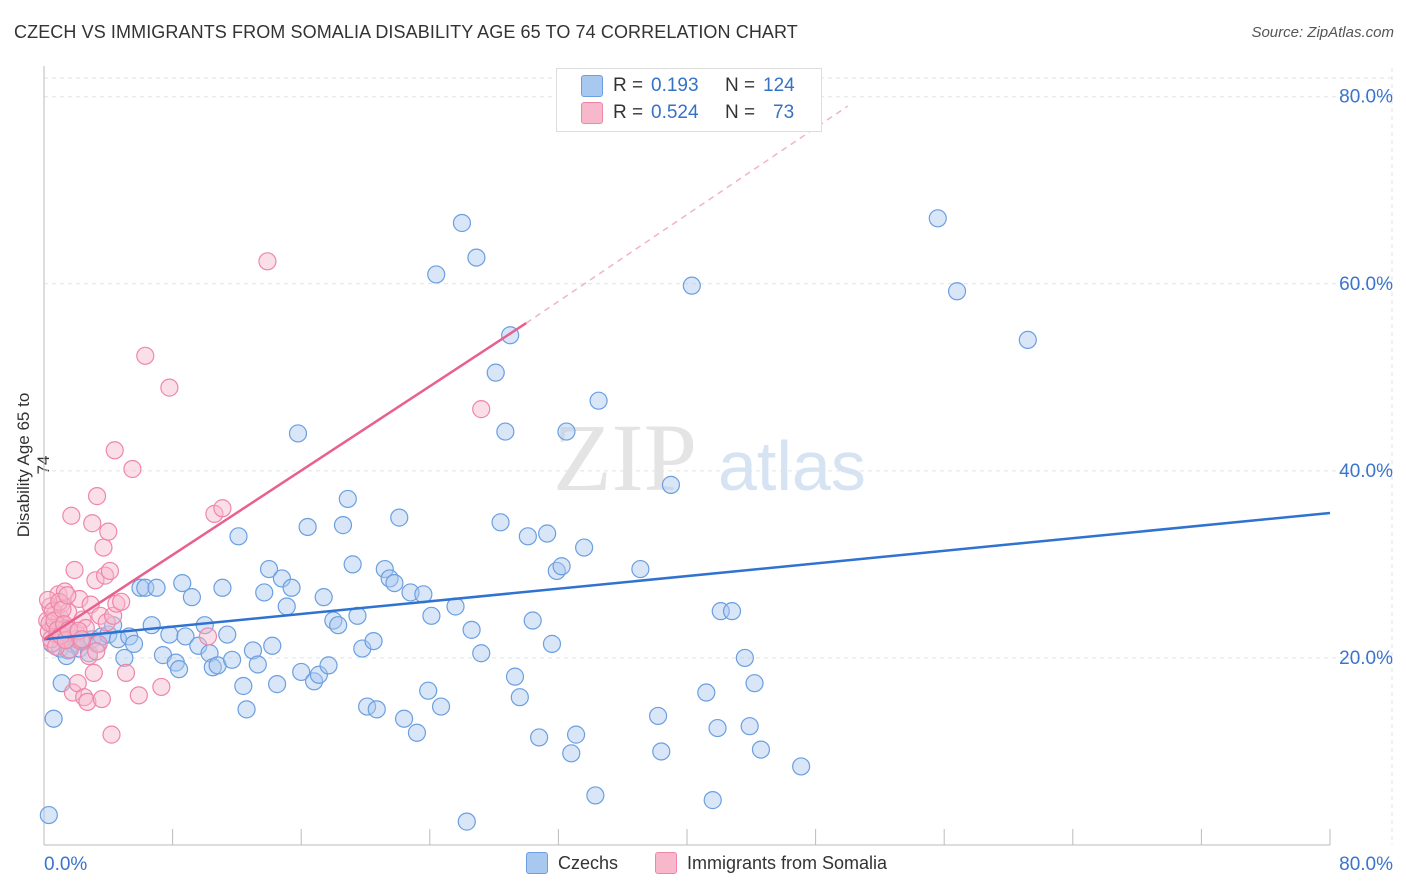 The image size is (1406, 892). What do you see at coordinates (1366, 658) in the screenshot?
I see `y-tick-label: 20.0%` at bounding box center [1366, 658].